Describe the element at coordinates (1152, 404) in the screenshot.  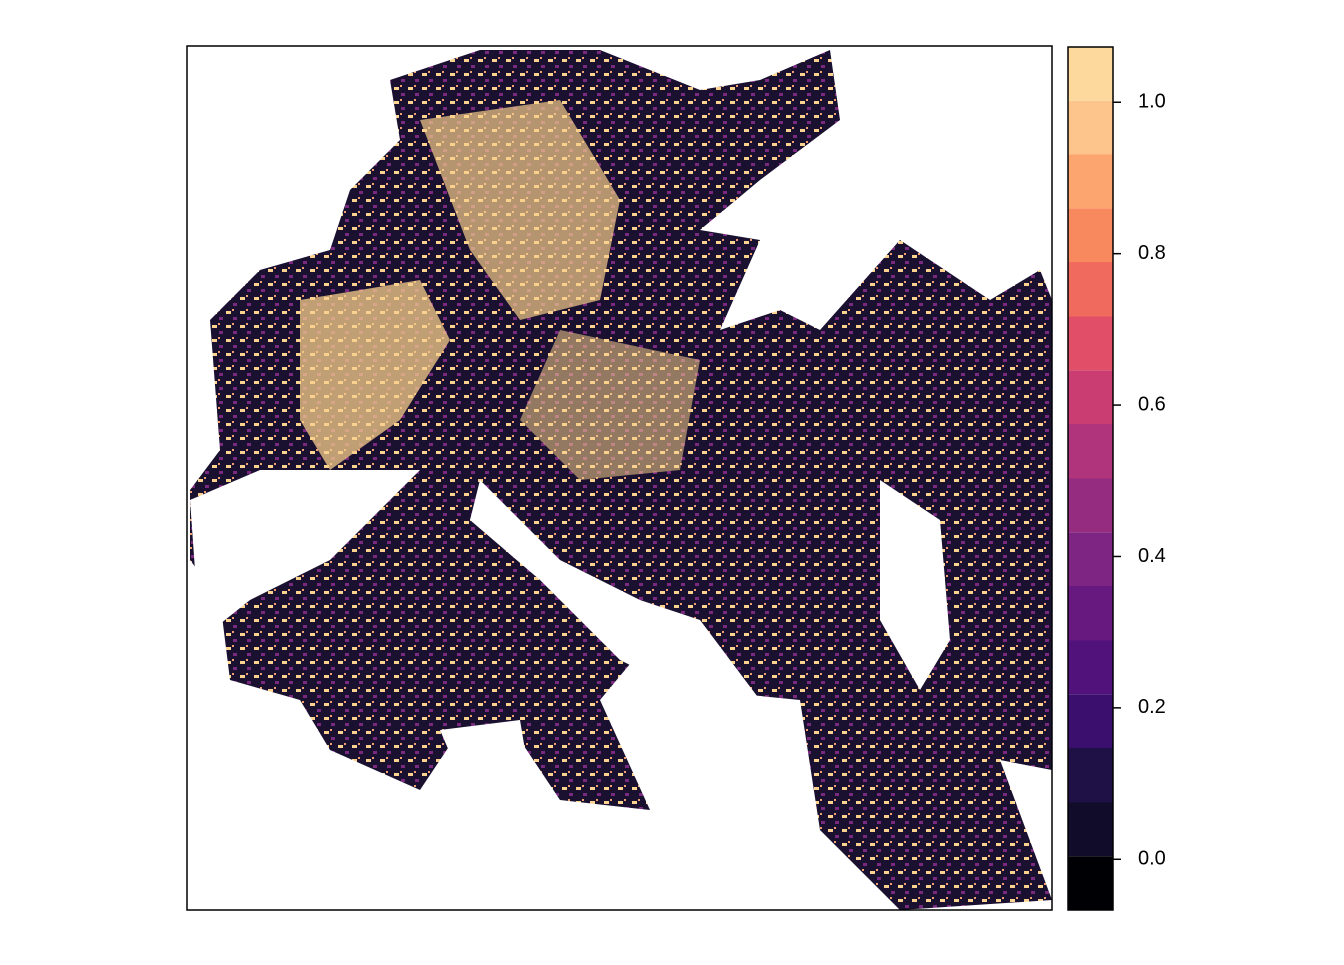
I see `y-tick-label: 0.6` at that location.